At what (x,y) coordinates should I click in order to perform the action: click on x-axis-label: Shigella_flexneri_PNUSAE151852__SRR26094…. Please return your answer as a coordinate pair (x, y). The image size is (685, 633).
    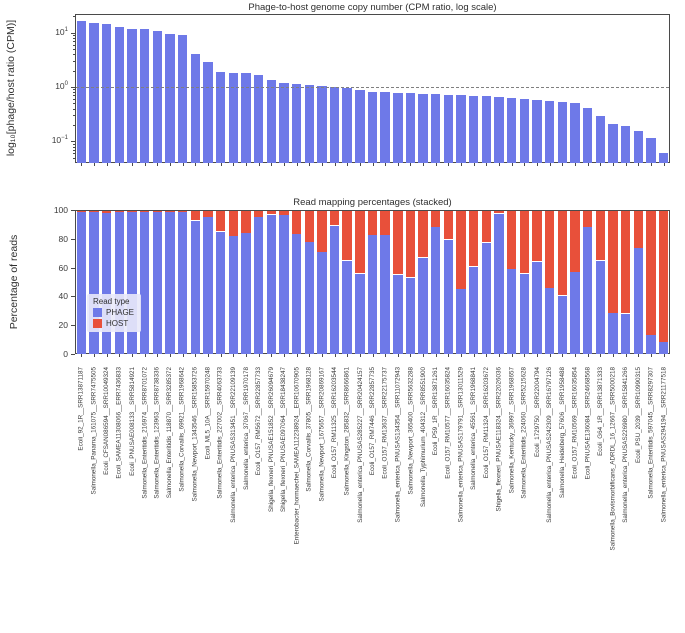
    Looking at the image, I should click on (271, 439).